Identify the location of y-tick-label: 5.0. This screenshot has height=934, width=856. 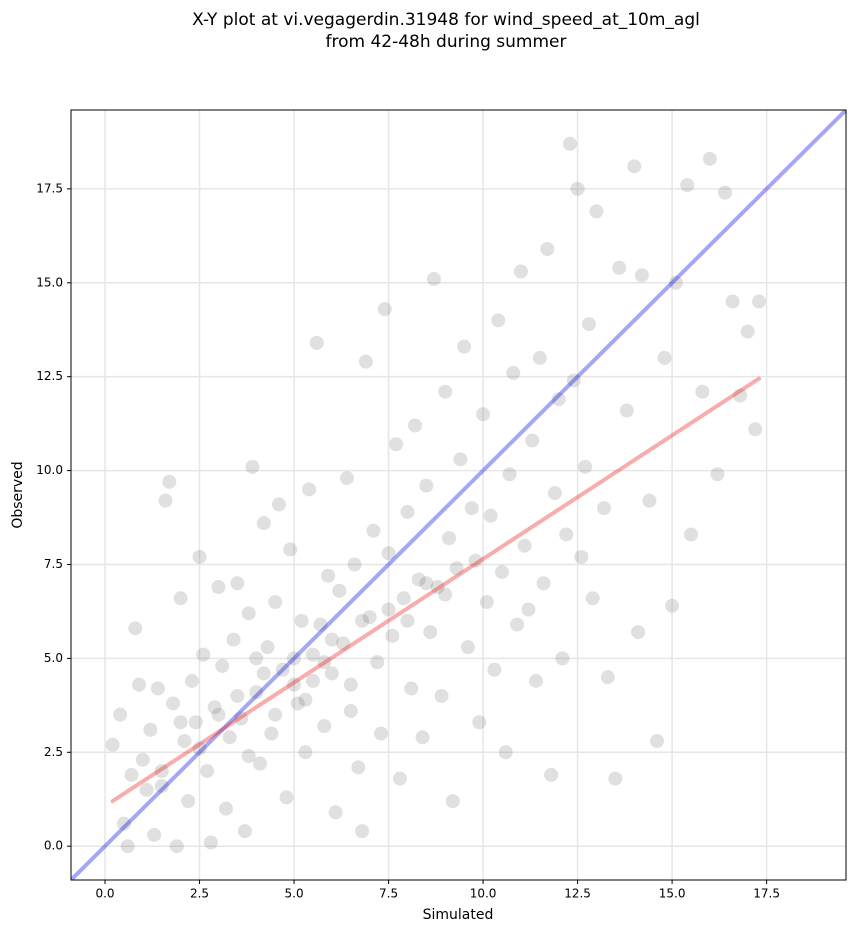
(53, 658).